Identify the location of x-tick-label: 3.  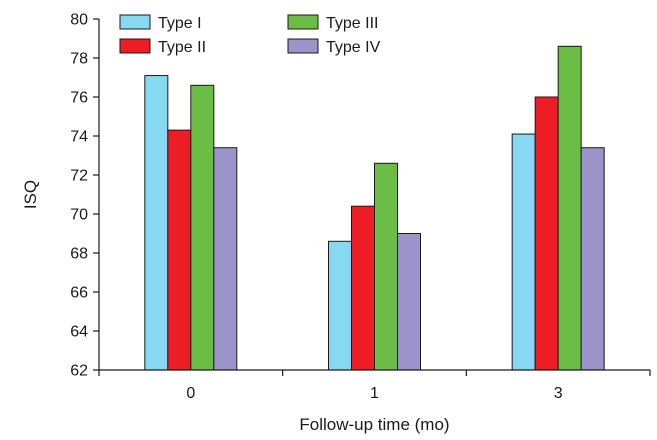
(558, 393).